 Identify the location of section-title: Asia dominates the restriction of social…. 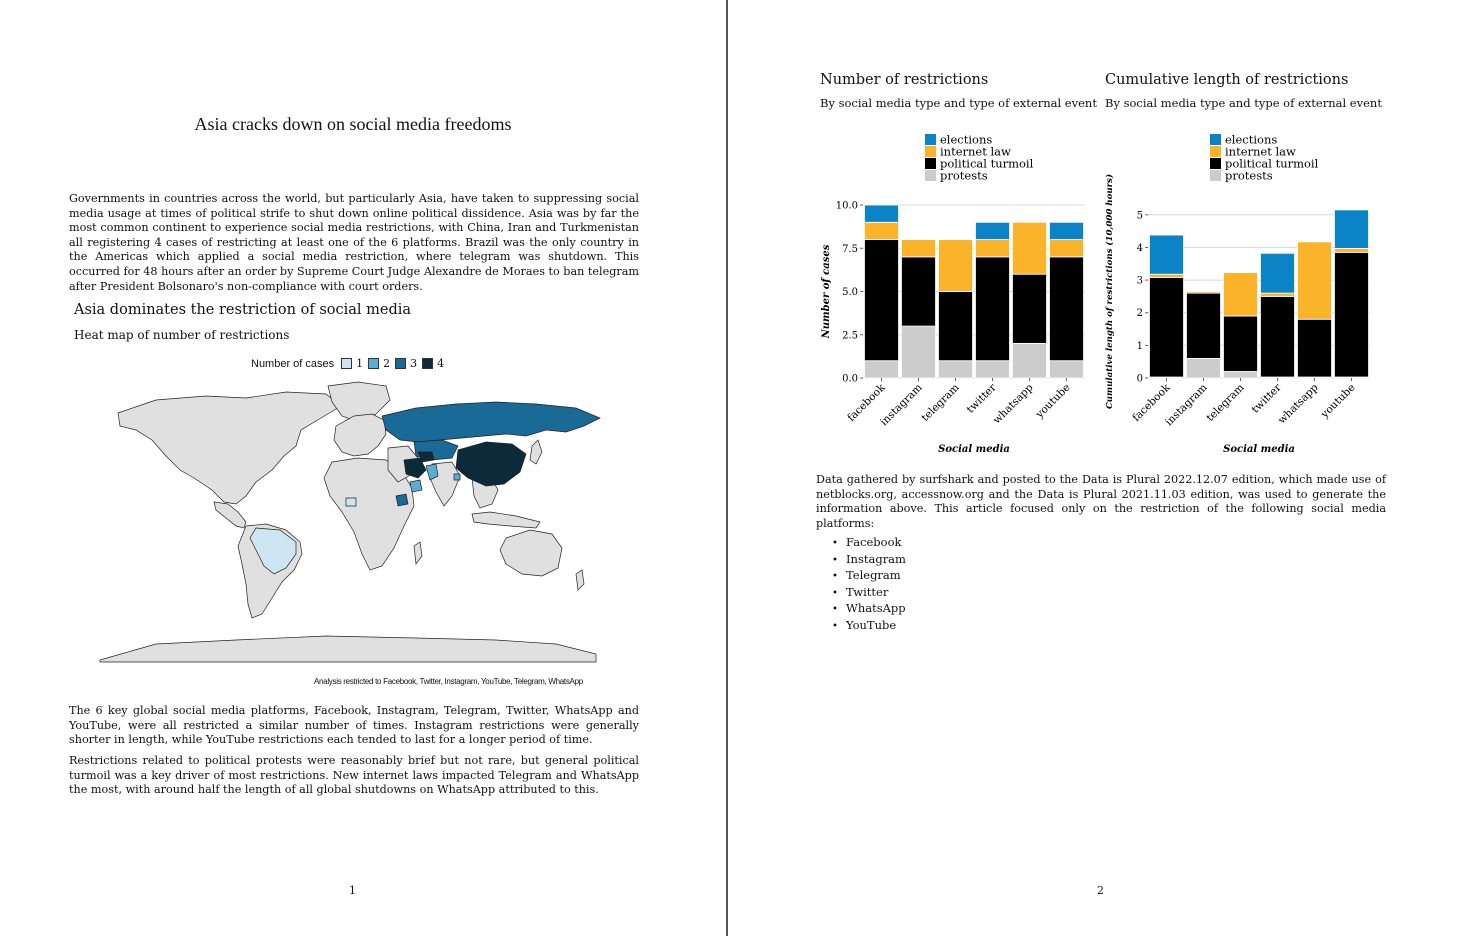
(243, 310).